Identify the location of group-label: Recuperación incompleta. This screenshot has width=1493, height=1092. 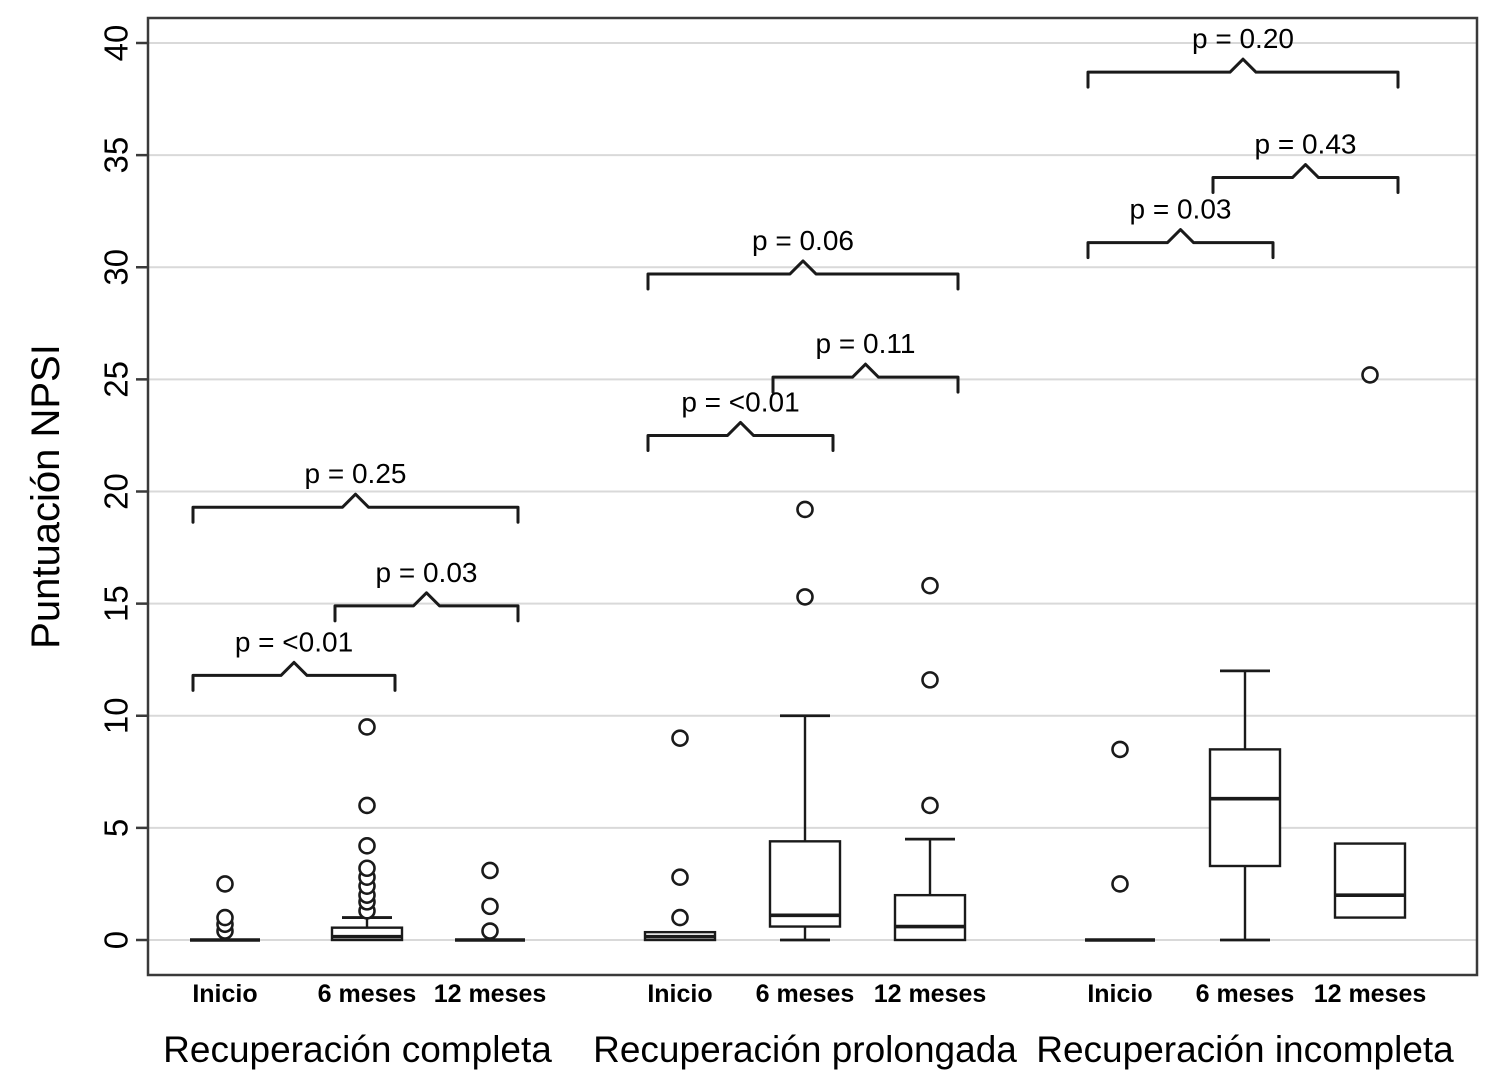
(1245, 1049).